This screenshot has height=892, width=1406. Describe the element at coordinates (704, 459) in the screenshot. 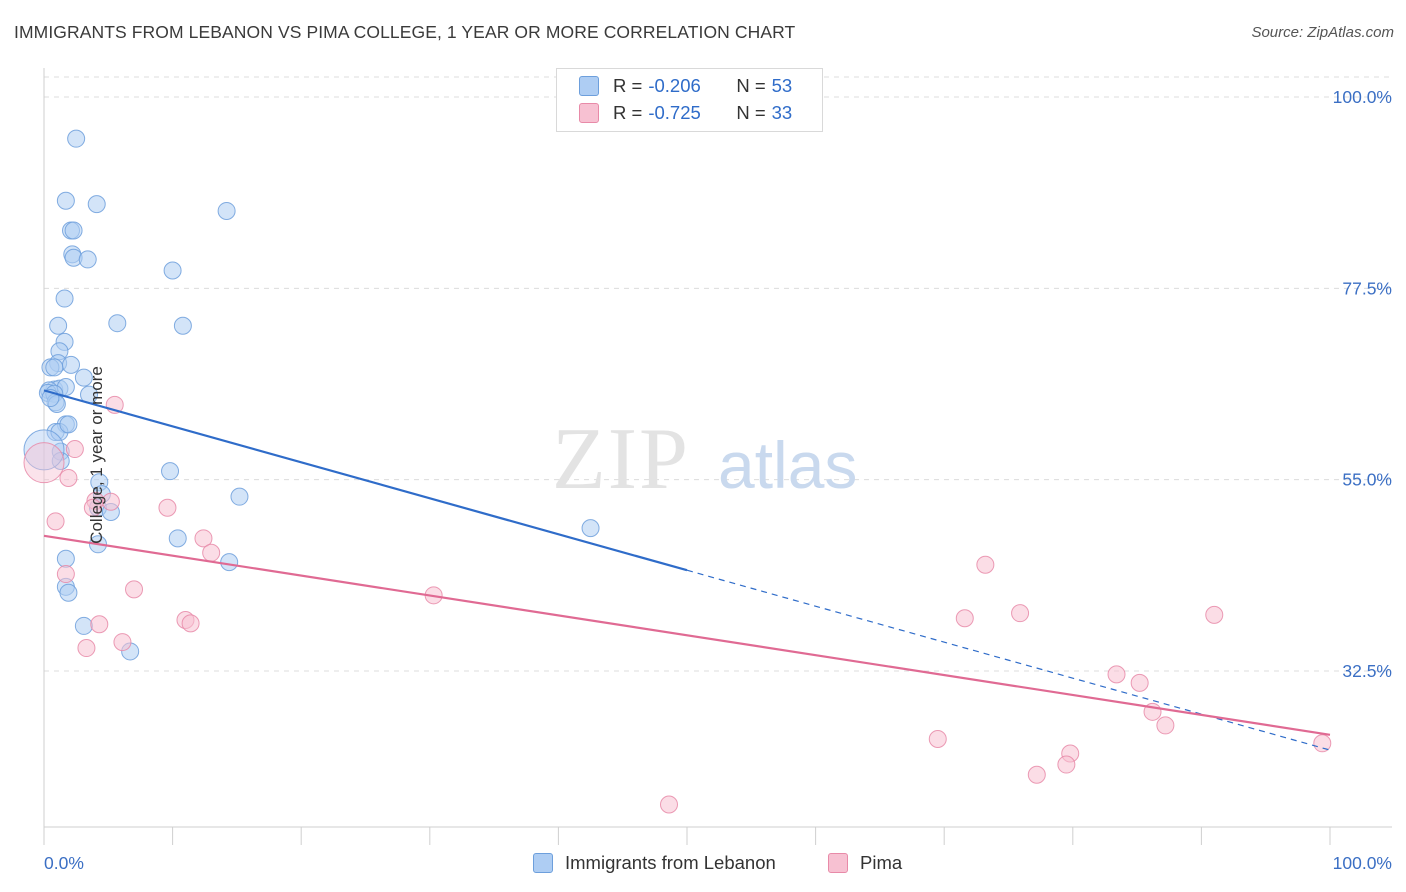

I see `watermark: ZIP atlas` at that location.